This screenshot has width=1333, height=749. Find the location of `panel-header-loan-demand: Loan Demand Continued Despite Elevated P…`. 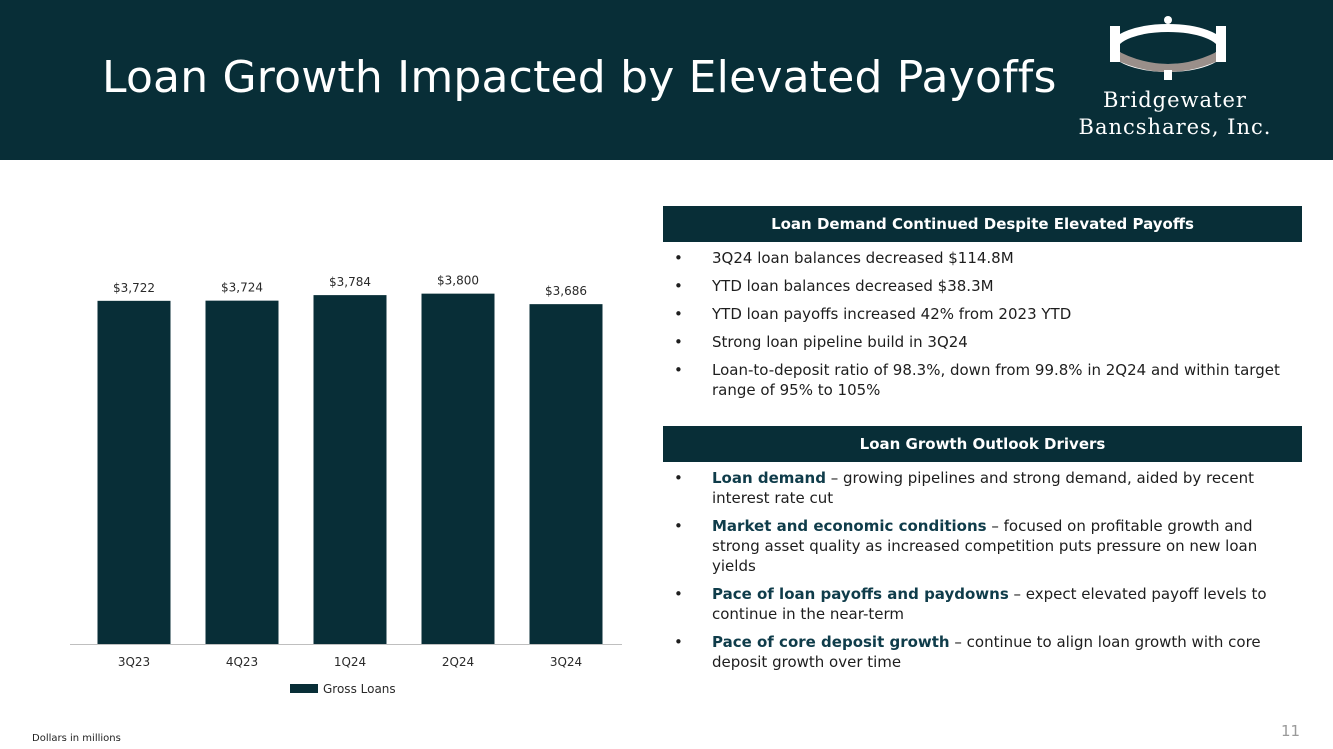

panel-header-loan-demand: Loan Demand Continued Despite Elevated P… is located at coordinates (982, 224).